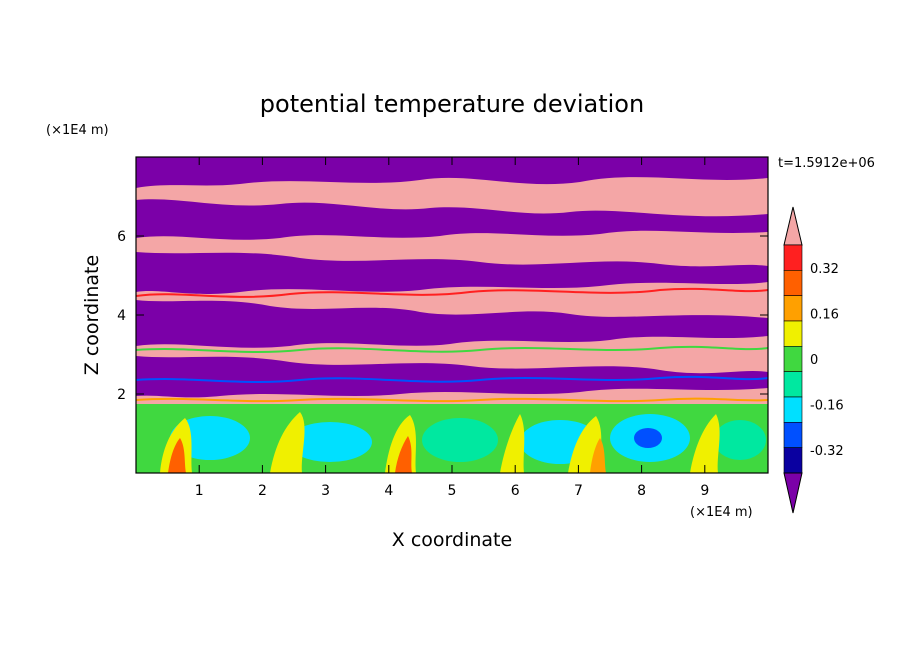 The image size is (904, 654). I want to click on x-tick-label: 5, so click(452, 491).